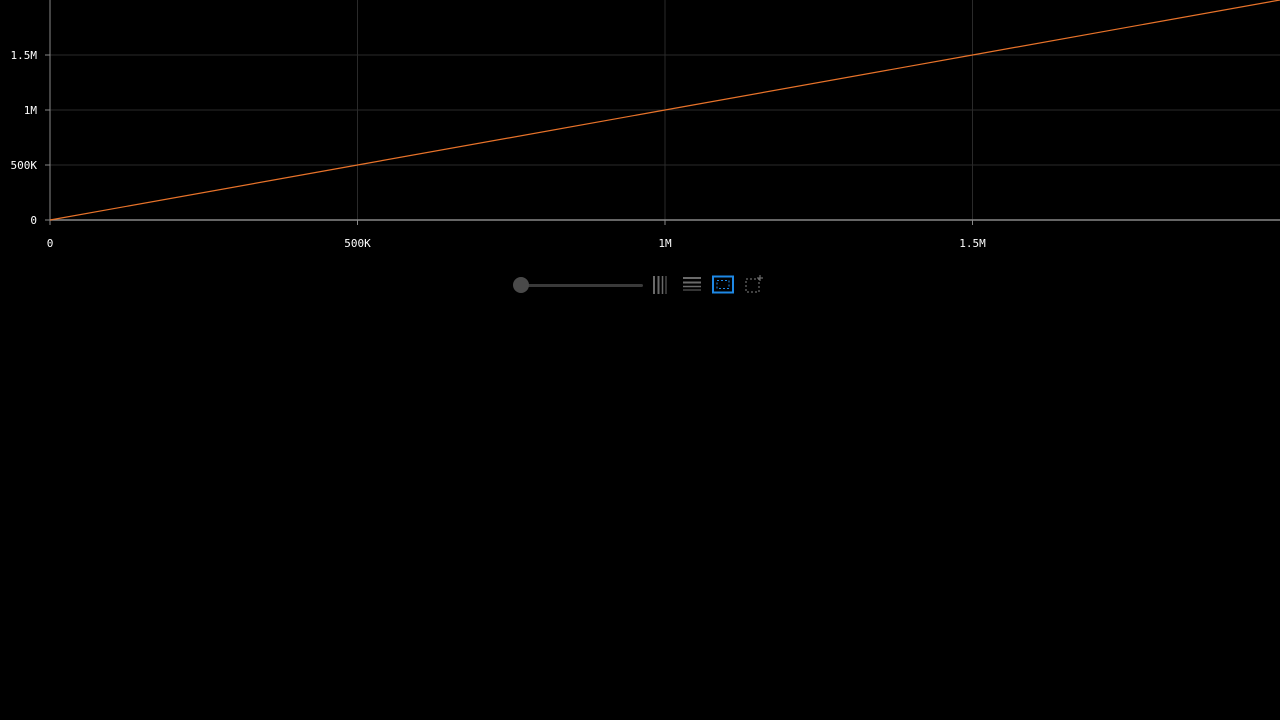  I want to click on zoom-slider-handle, so click(521, 285).